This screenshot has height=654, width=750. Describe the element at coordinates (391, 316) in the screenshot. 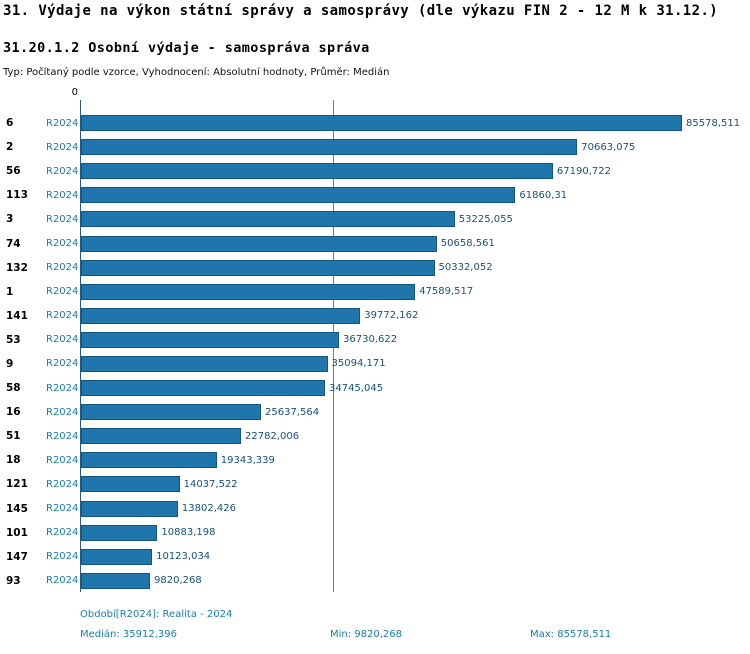

I see `value-label: 39772,162` at that location.